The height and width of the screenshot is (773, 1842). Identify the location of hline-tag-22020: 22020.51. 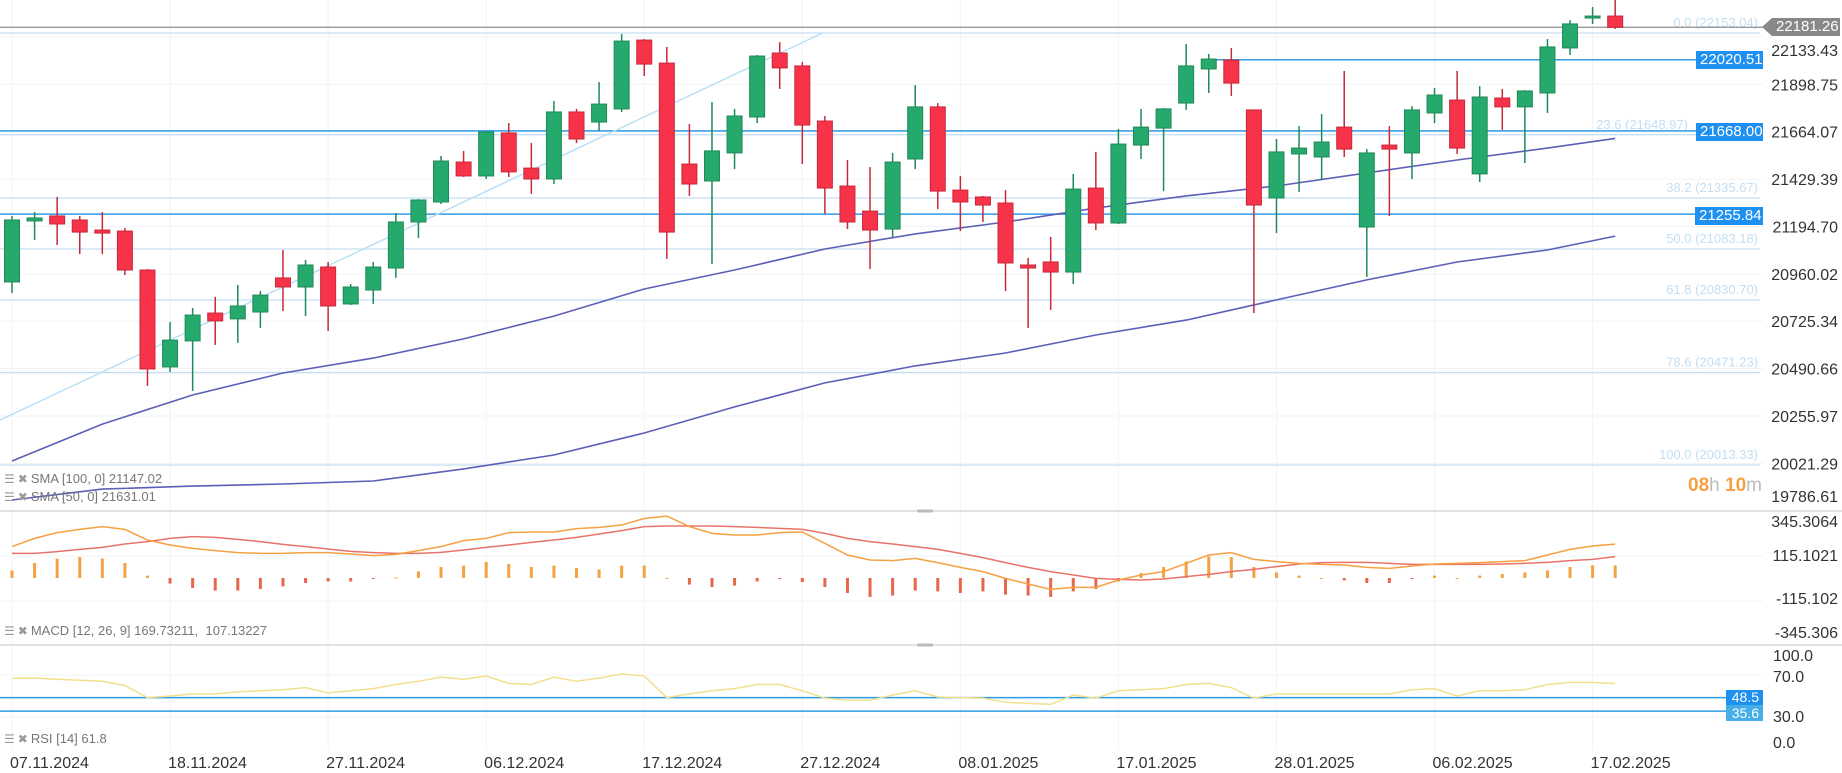
(1729, 60).